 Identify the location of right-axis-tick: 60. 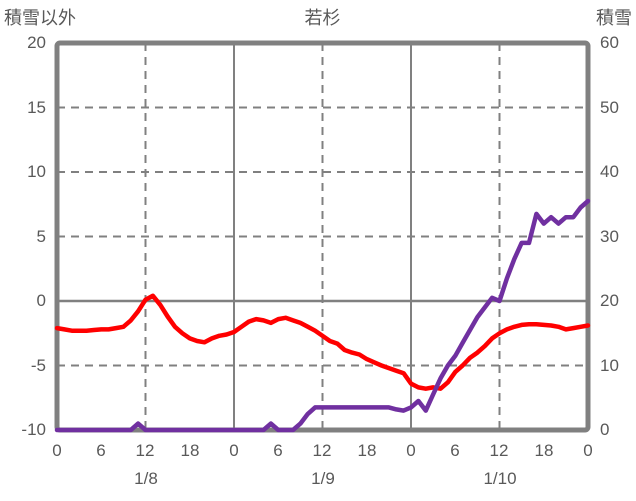
(609, 42).